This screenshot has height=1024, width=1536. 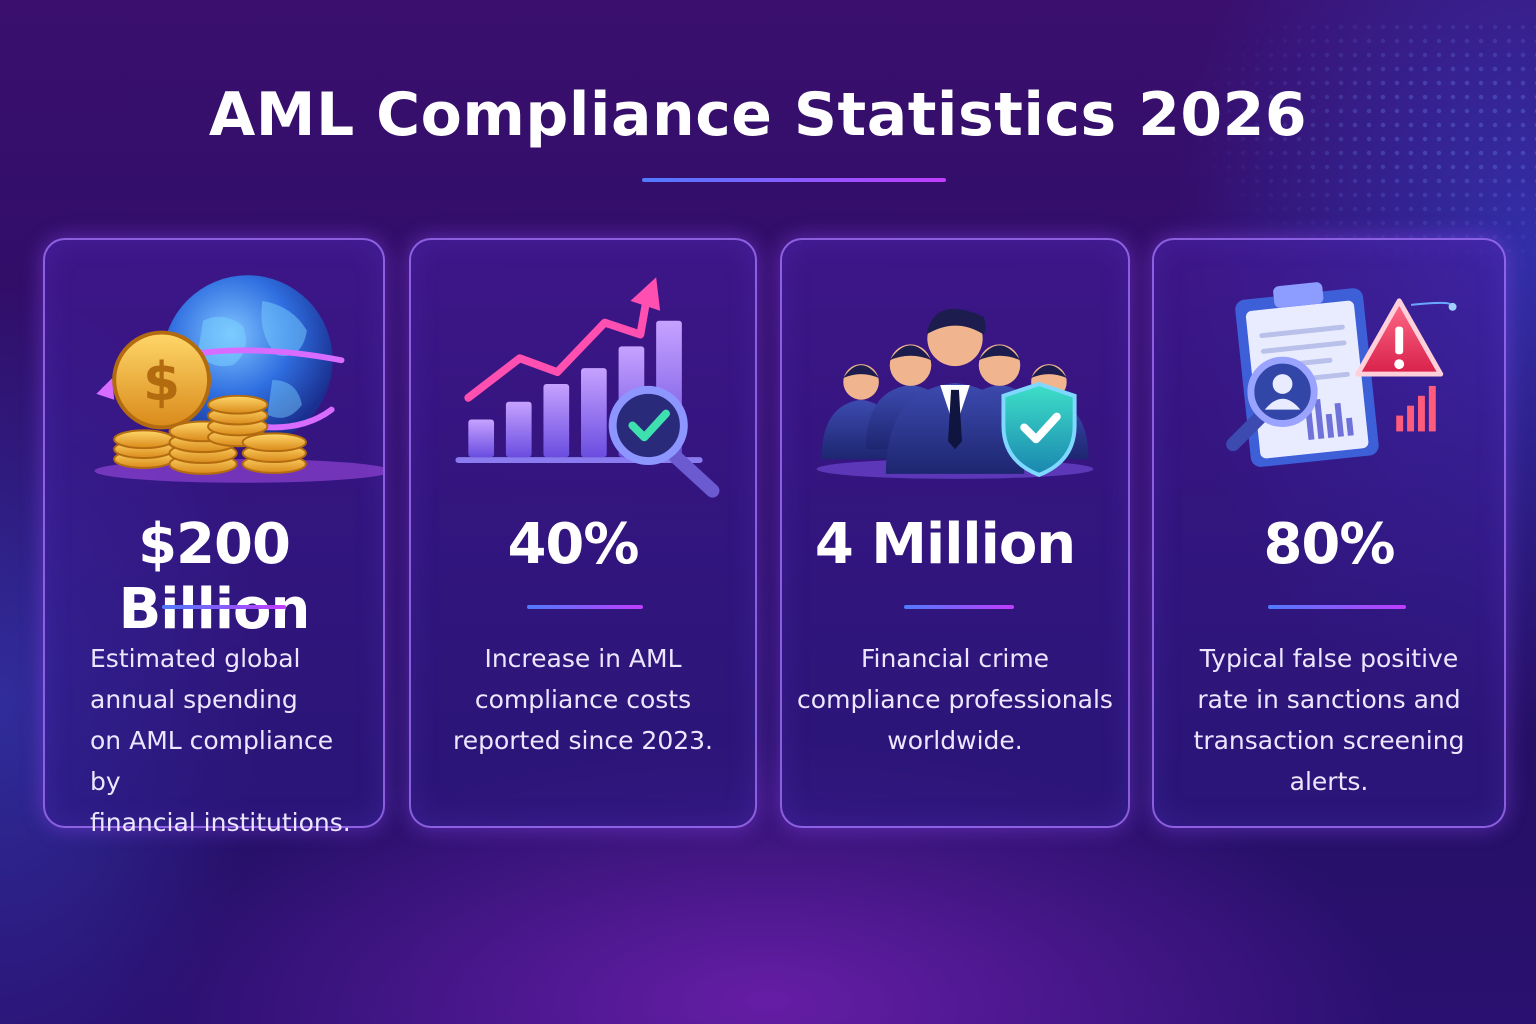 I want to click on description-line: compliance professionals, so click(x=955, y=699).